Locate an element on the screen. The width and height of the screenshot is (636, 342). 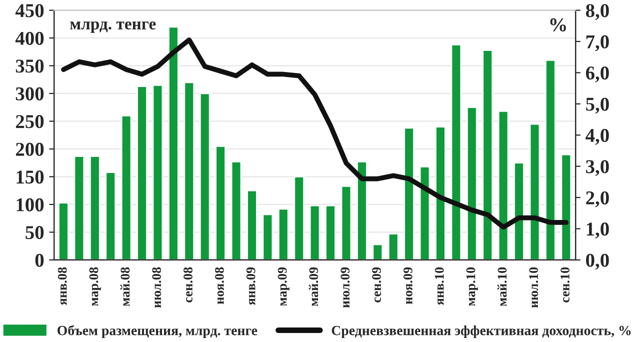
x-tick-label: май.09 is located at coordinates (313, 286).